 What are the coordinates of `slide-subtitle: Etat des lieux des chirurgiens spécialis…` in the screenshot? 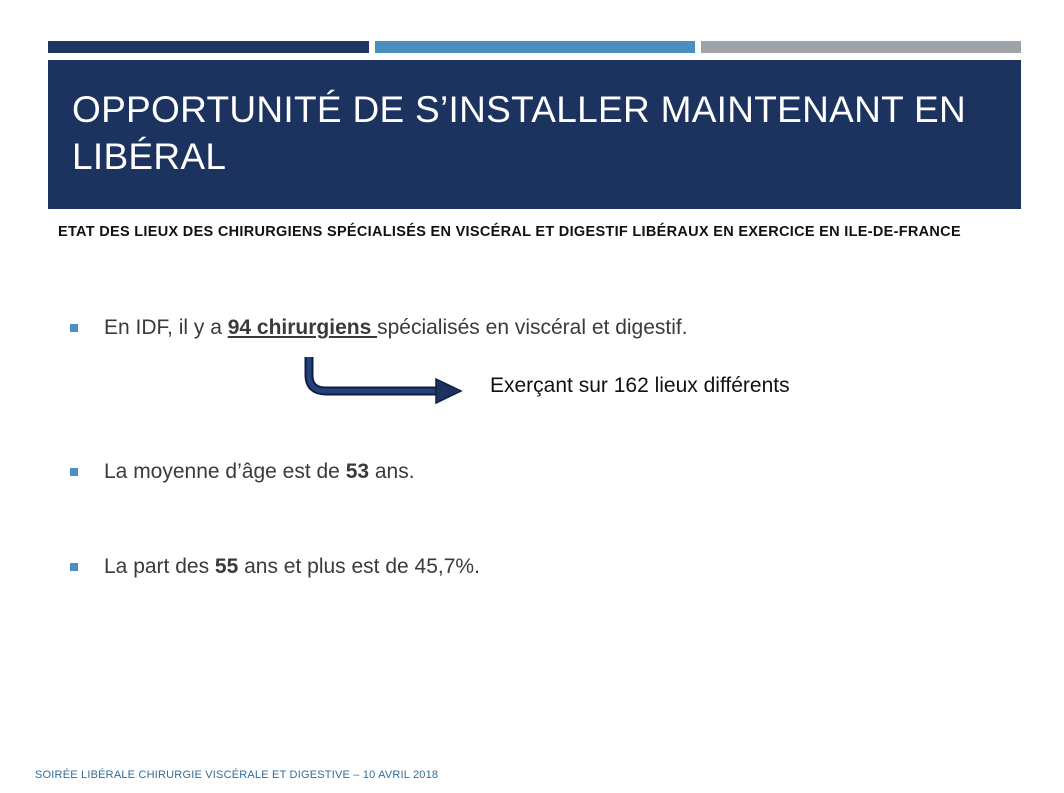 It's located at (509, 232).